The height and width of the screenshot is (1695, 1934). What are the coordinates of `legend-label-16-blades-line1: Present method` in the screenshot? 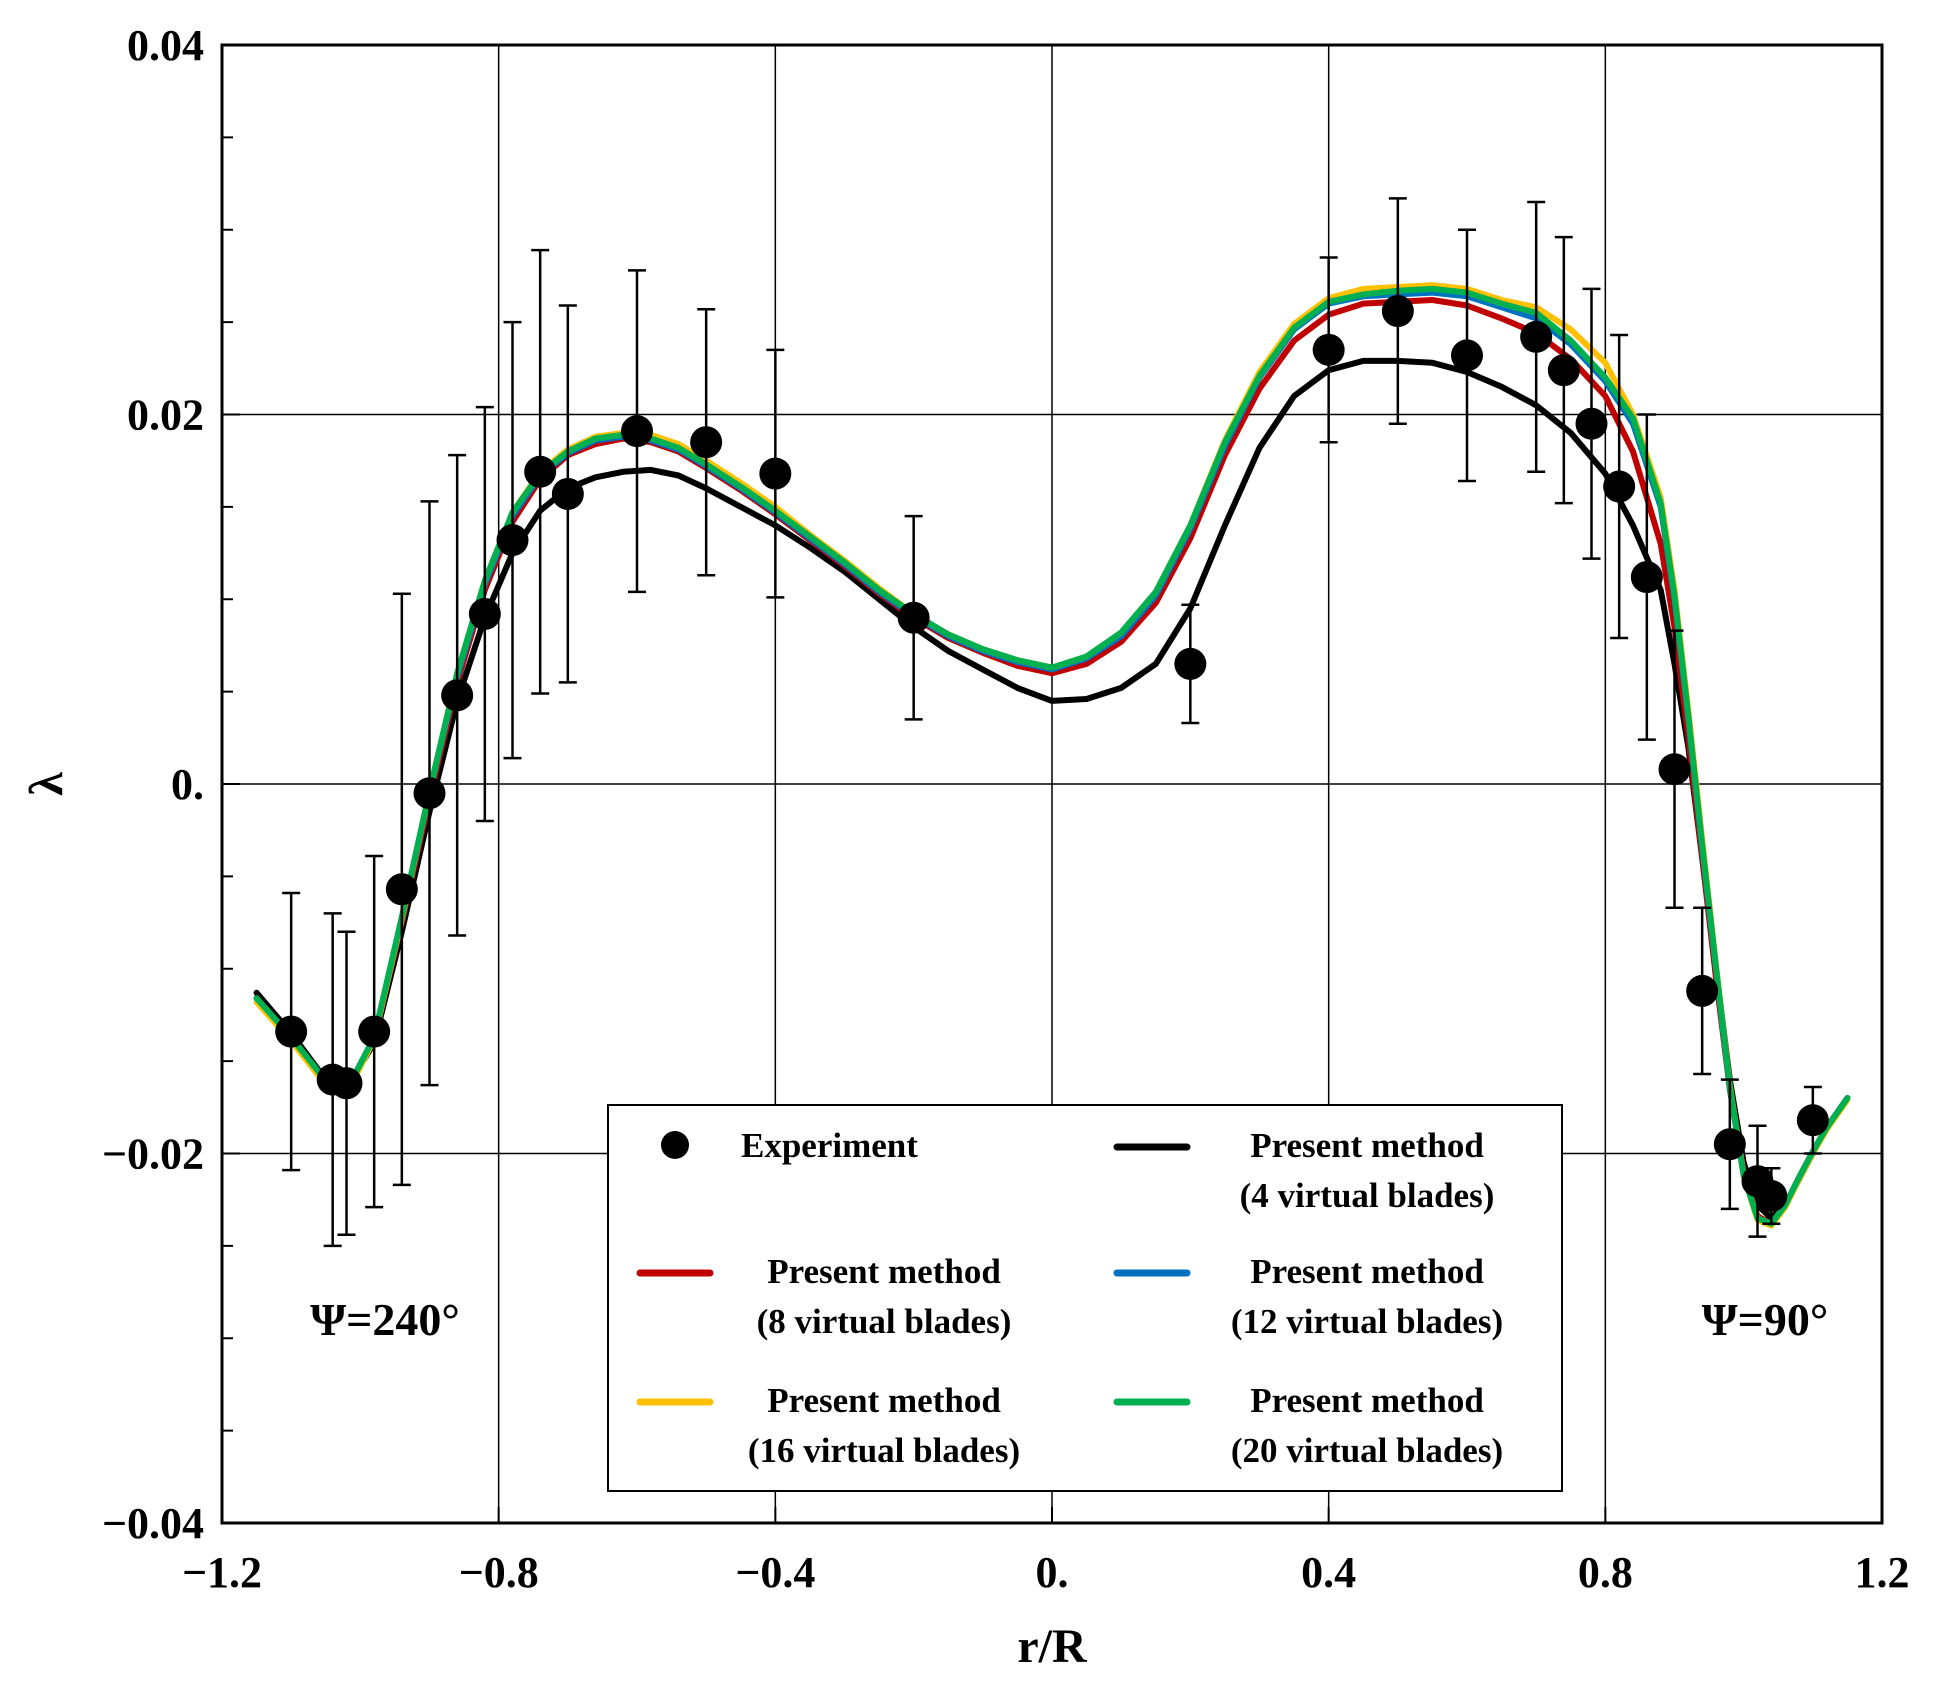 It's located at (884, 1400).